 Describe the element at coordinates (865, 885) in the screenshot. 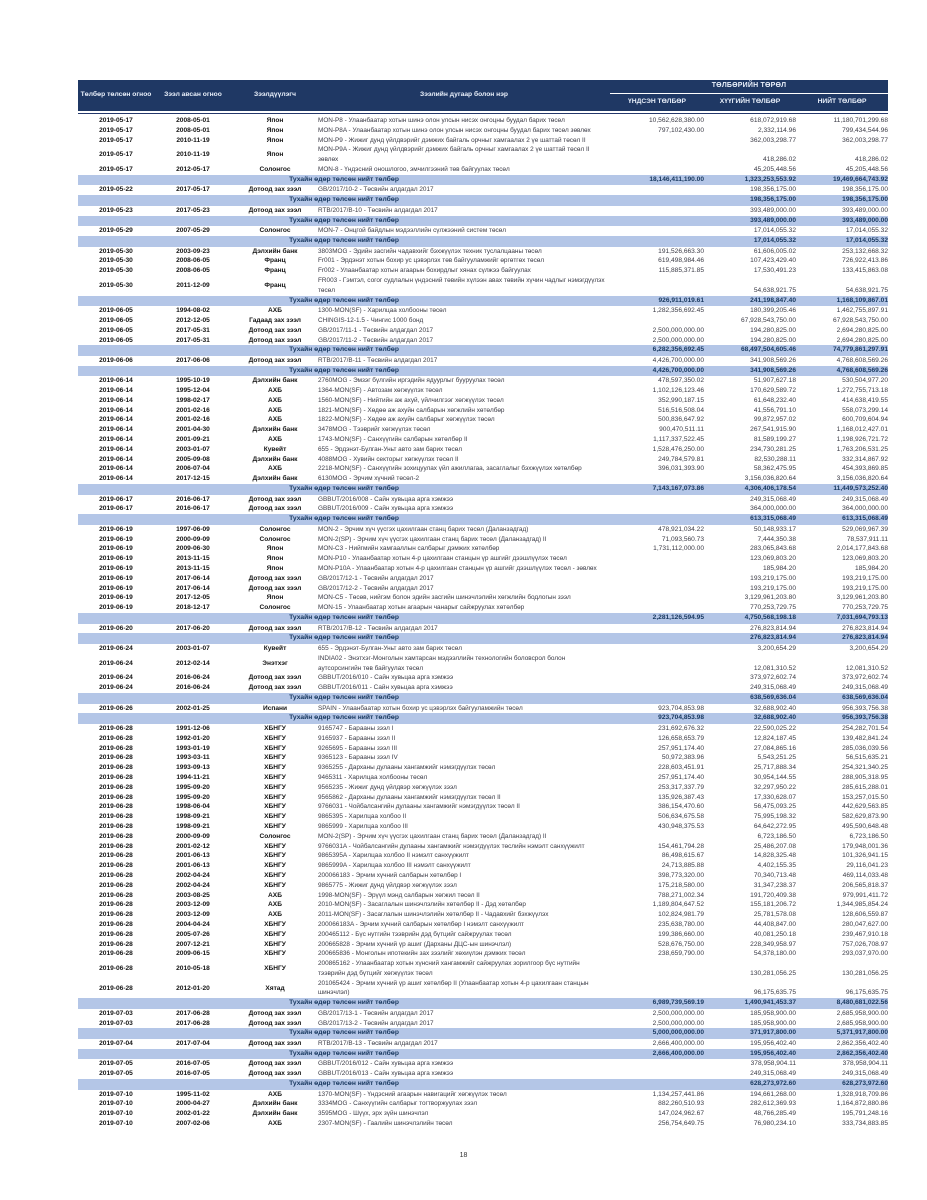

I see `total-cell: 206,565,818.37` at that location.